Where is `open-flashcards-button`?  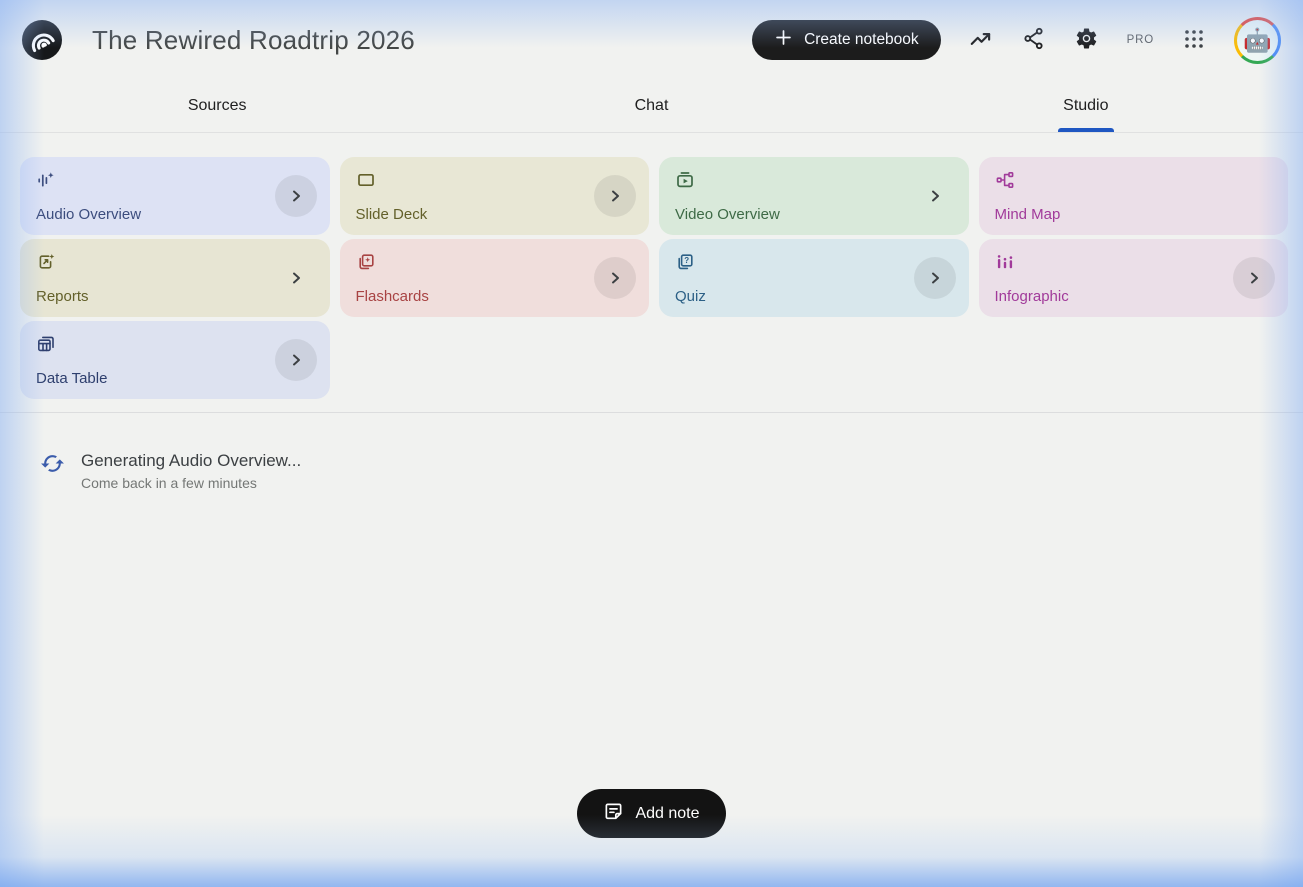
open-flashcards-button is located at coordinates (615, 278).